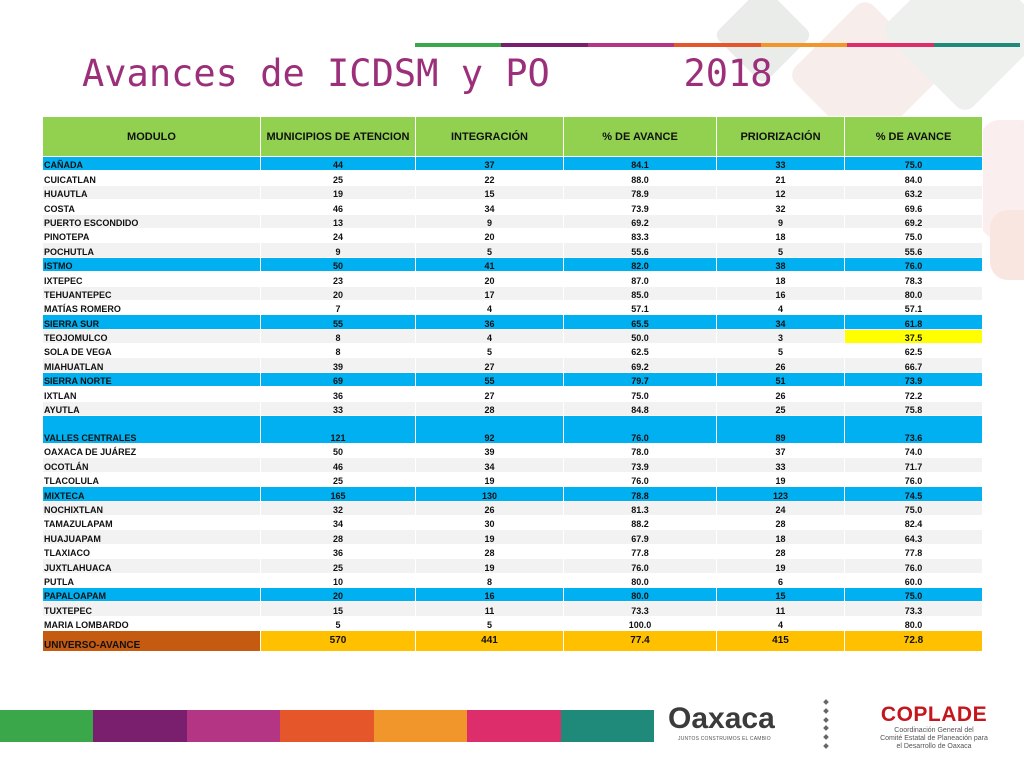 The image size is (1024, 768). I want to click on cell-priorizacion: 25, so click(780, 408).